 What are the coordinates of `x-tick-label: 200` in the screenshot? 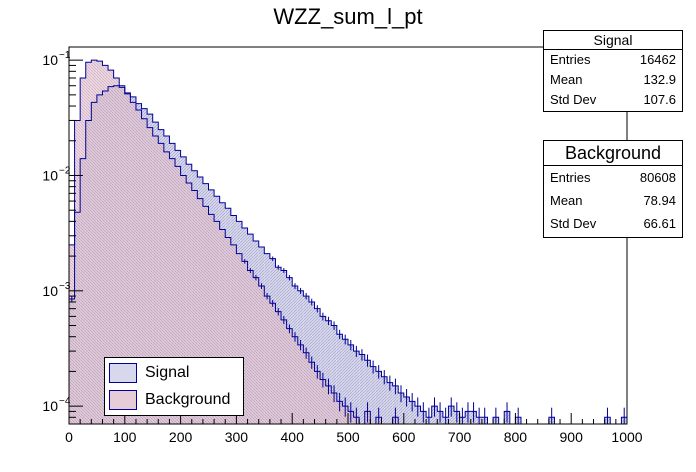 It's located at (181, 437).